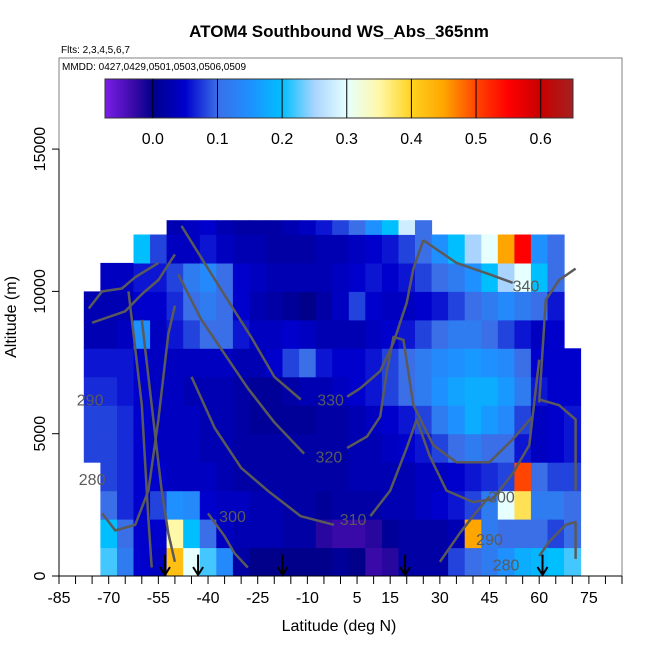  What do you see at coordinates (440, 598) in the screenshot?
I see `x-tick-label: 30` at bounding box center [440, 598].